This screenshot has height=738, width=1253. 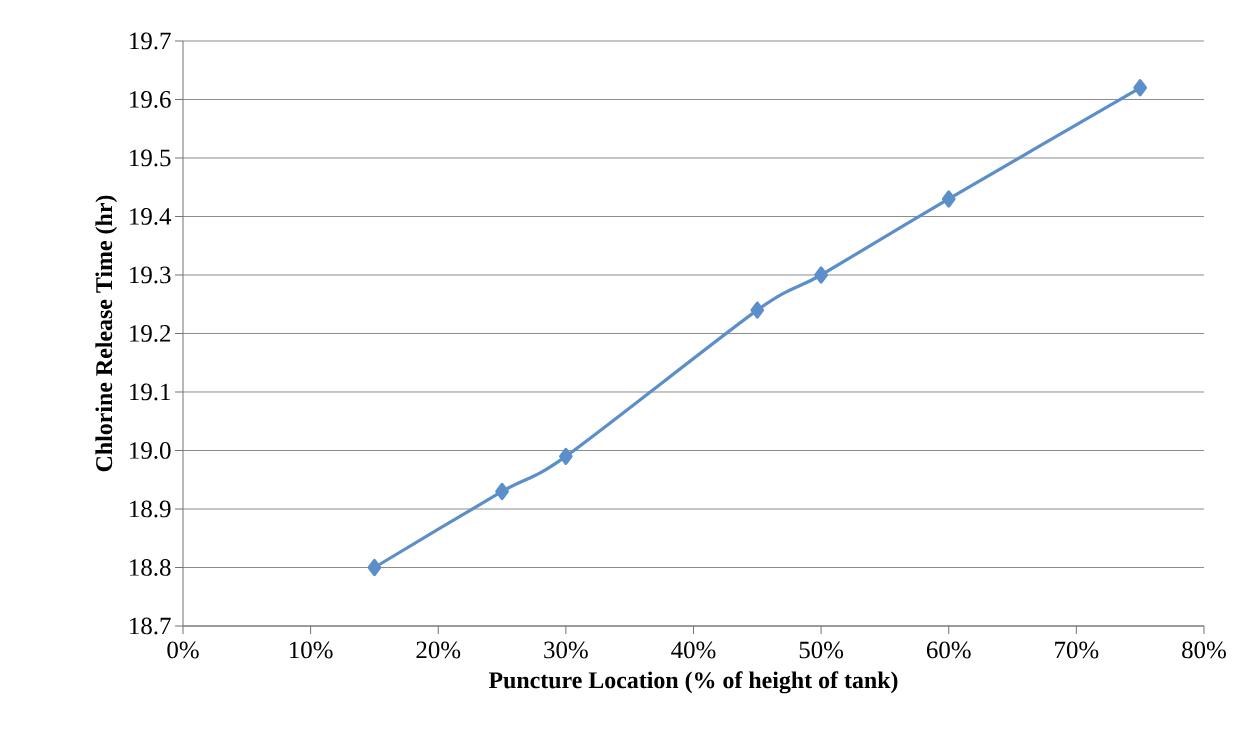 What do you see at coordinates (150, 509) in the screenshot?
I see `y-tick-label: 18.9` at bounding box center [150, 509].